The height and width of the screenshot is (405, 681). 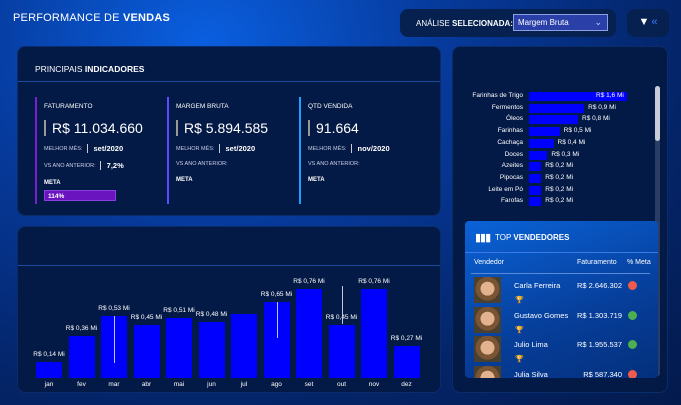 What do you see at coordinates (49, 354) in the screenshot?
I see `bar-value-label: R$ 0,14 Mi` at bounding box center [49, 354].